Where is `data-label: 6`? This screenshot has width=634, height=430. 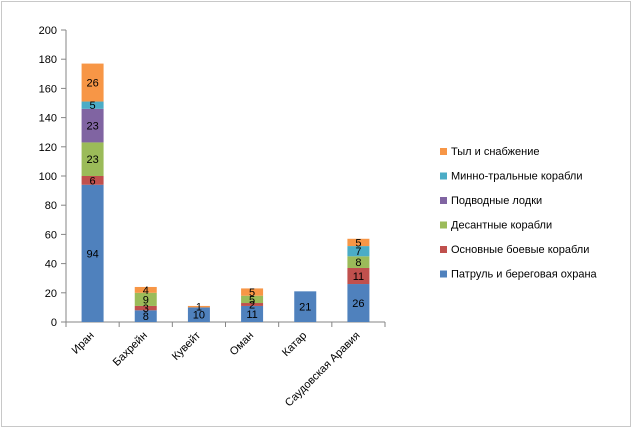
data-label: 6 is located at coordinates (93, 181).